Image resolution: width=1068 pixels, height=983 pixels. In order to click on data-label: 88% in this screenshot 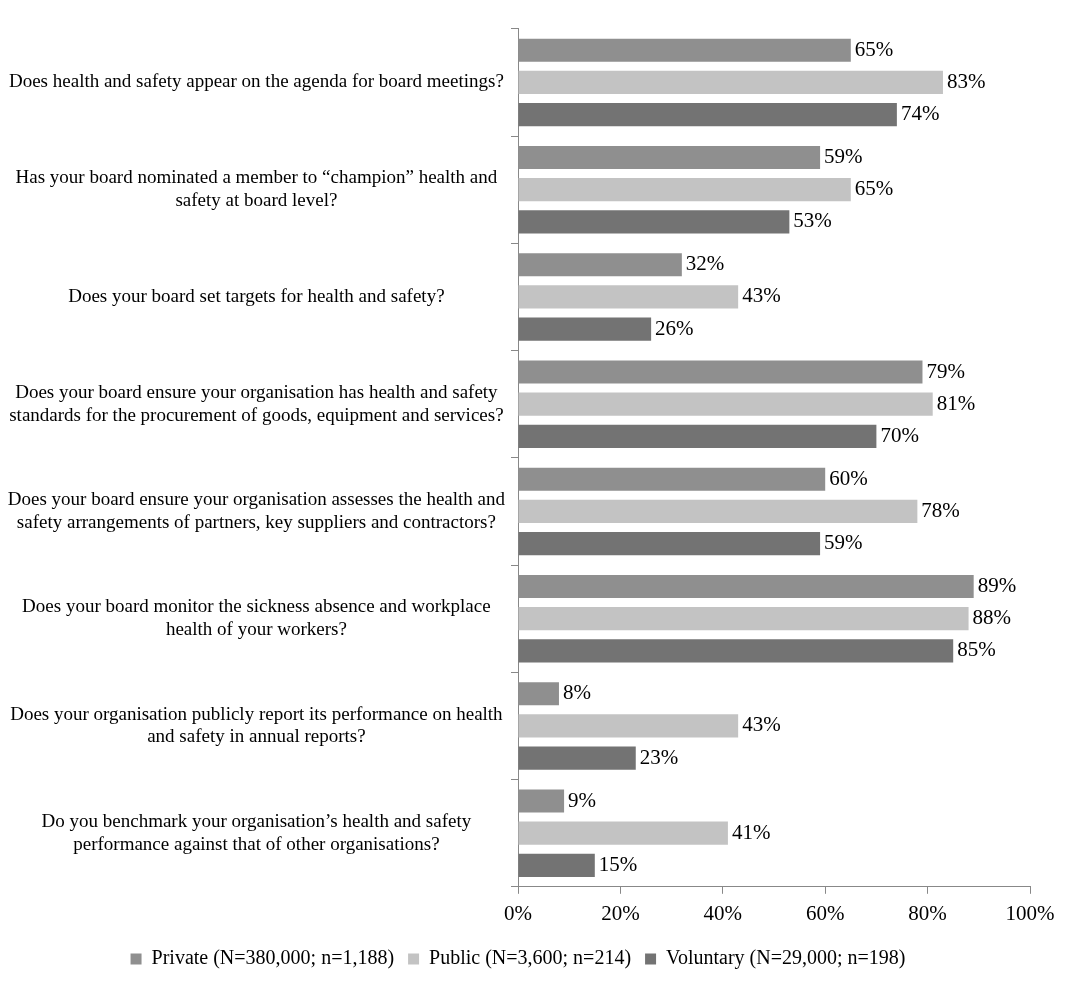, I will do `click(992, 617)`.